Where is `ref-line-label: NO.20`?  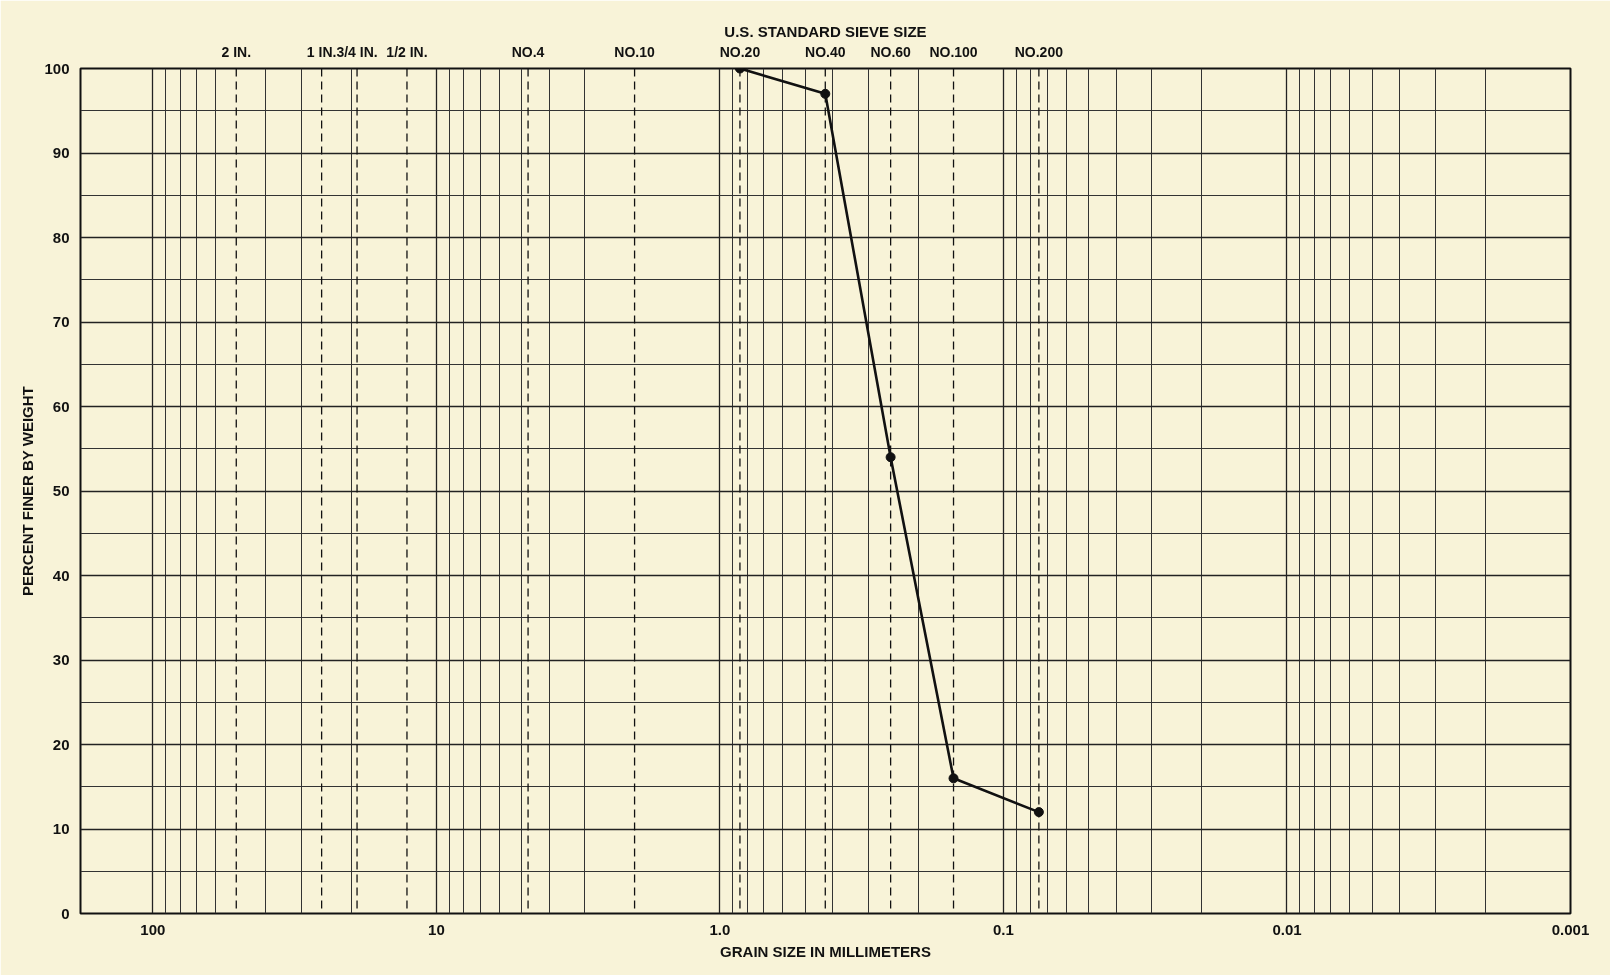 ref-line-label: NO.20 is located at coordinates (740, 51).